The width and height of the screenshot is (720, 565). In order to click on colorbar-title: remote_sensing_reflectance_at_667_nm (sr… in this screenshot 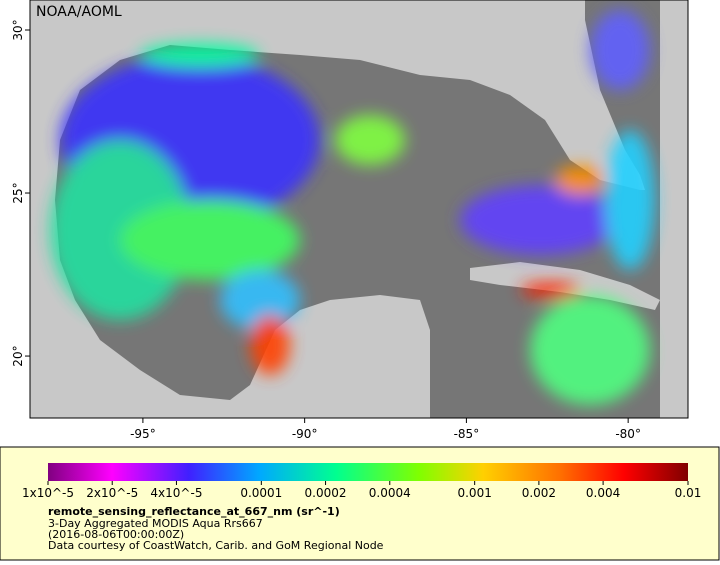, I will do `click(194, 511)`.